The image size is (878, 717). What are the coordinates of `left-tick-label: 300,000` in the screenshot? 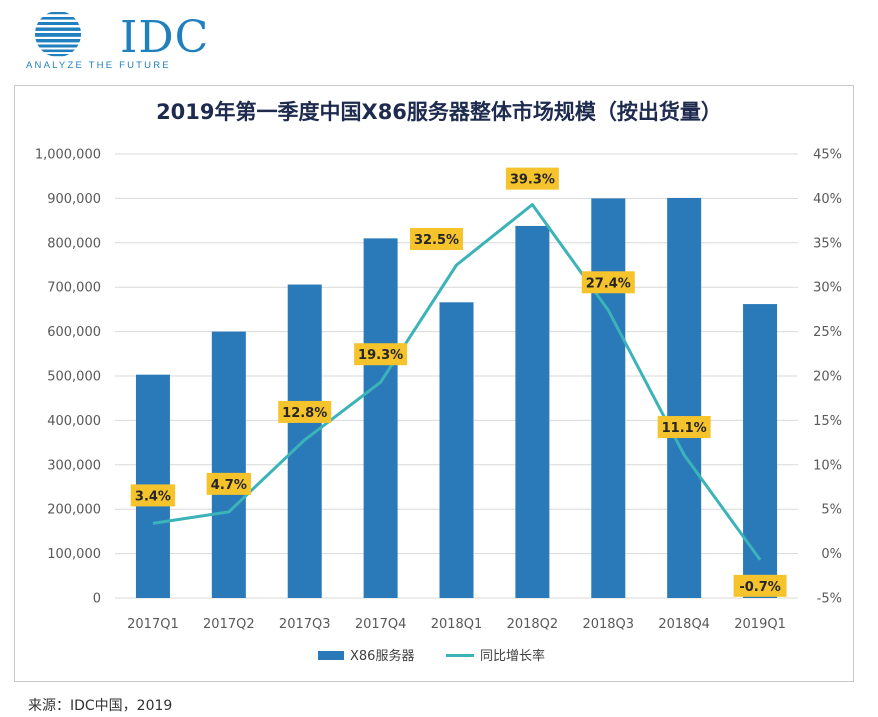 It's located at (74, 465).